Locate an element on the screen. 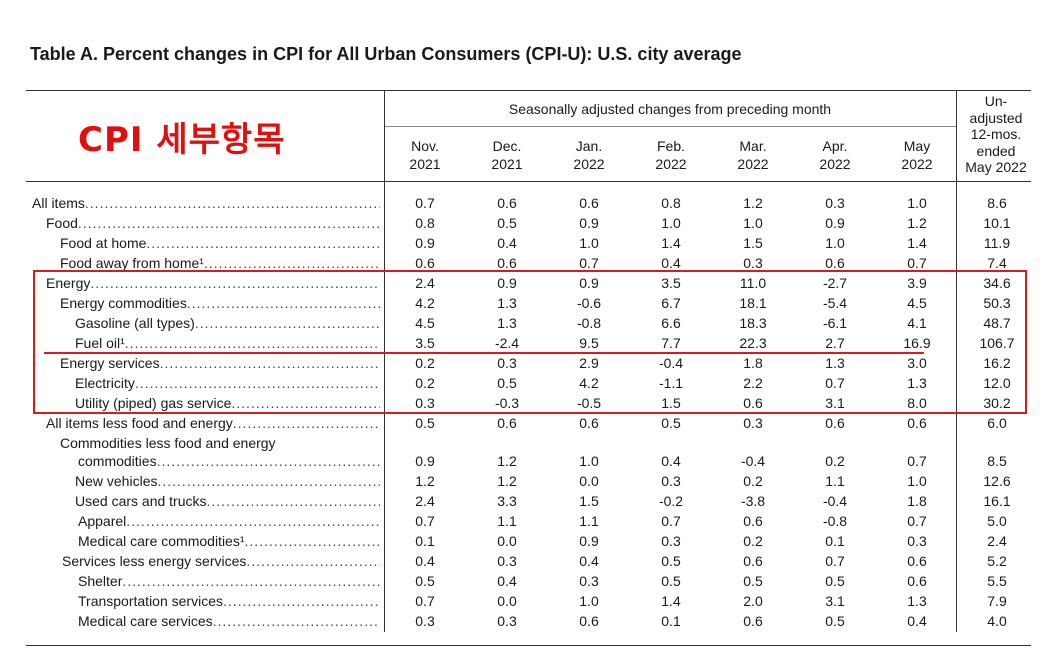  column-header: Dec. 2021 is located at coordinates (507, 155).